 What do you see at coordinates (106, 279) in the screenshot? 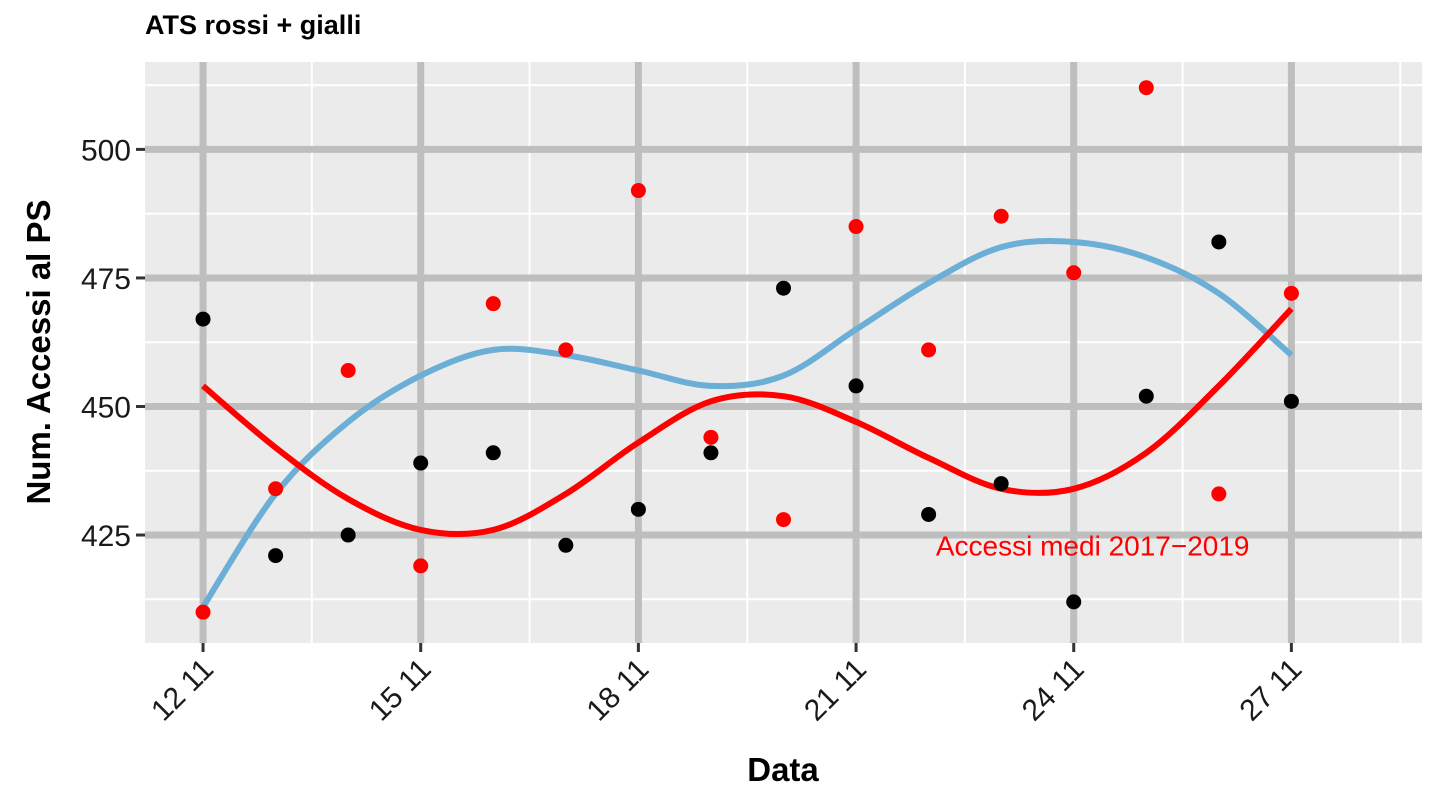
I see `y-tick-label: 475` at bounding box center [106, 279].